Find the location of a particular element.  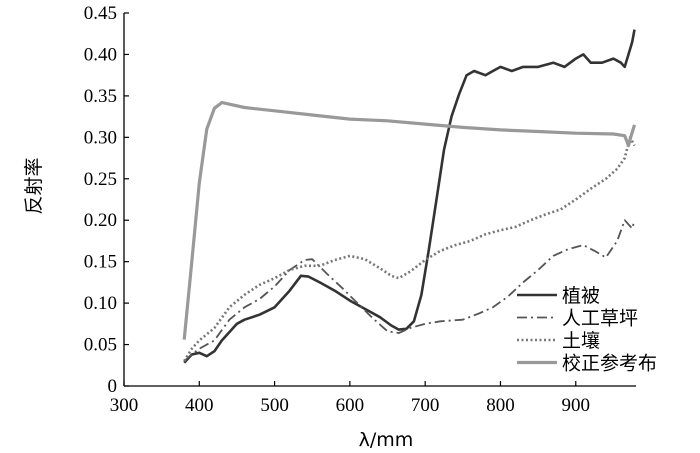

y-tick-label: 0.05 is located at coordinates (100, 345).